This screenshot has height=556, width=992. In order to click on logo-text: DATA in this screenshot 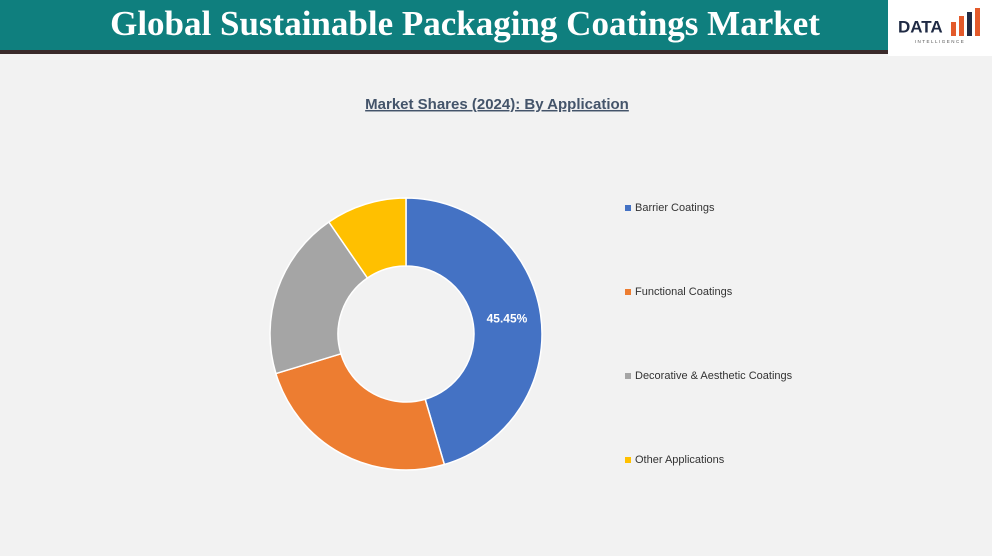, I will do `click(920, 26)`.